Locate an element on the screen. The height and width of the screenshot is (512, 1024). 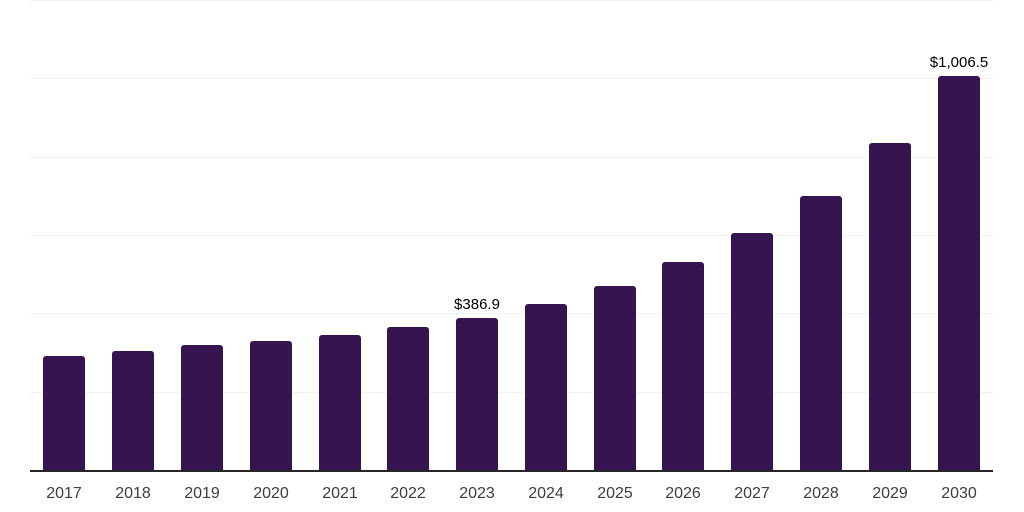
x-tick-label-2028: 2028 is located at coordinates (821, 493).